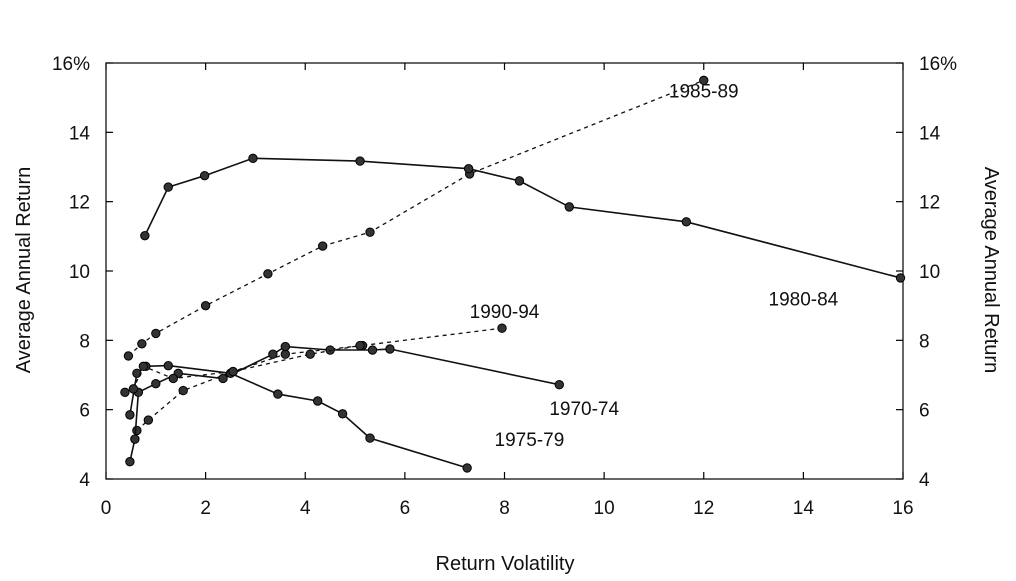 This screenshot has height=581, width=1016. Describe the element at coordinates (405, 508) in the screenshot. I see `x-tick-label: 6` at that location.